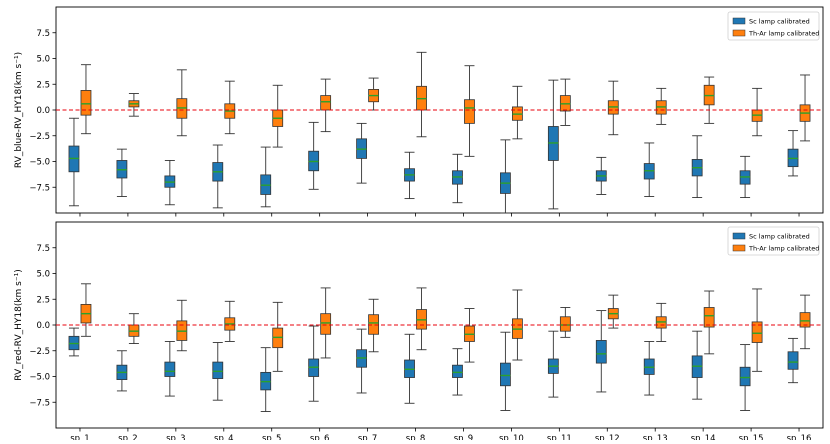 The width and height of the screenshot is (830, 444). What do you see at coordinates (799, 437) in the screenshot?
I see `x-tick-label: sp_16` at bounding box center [799, 437].